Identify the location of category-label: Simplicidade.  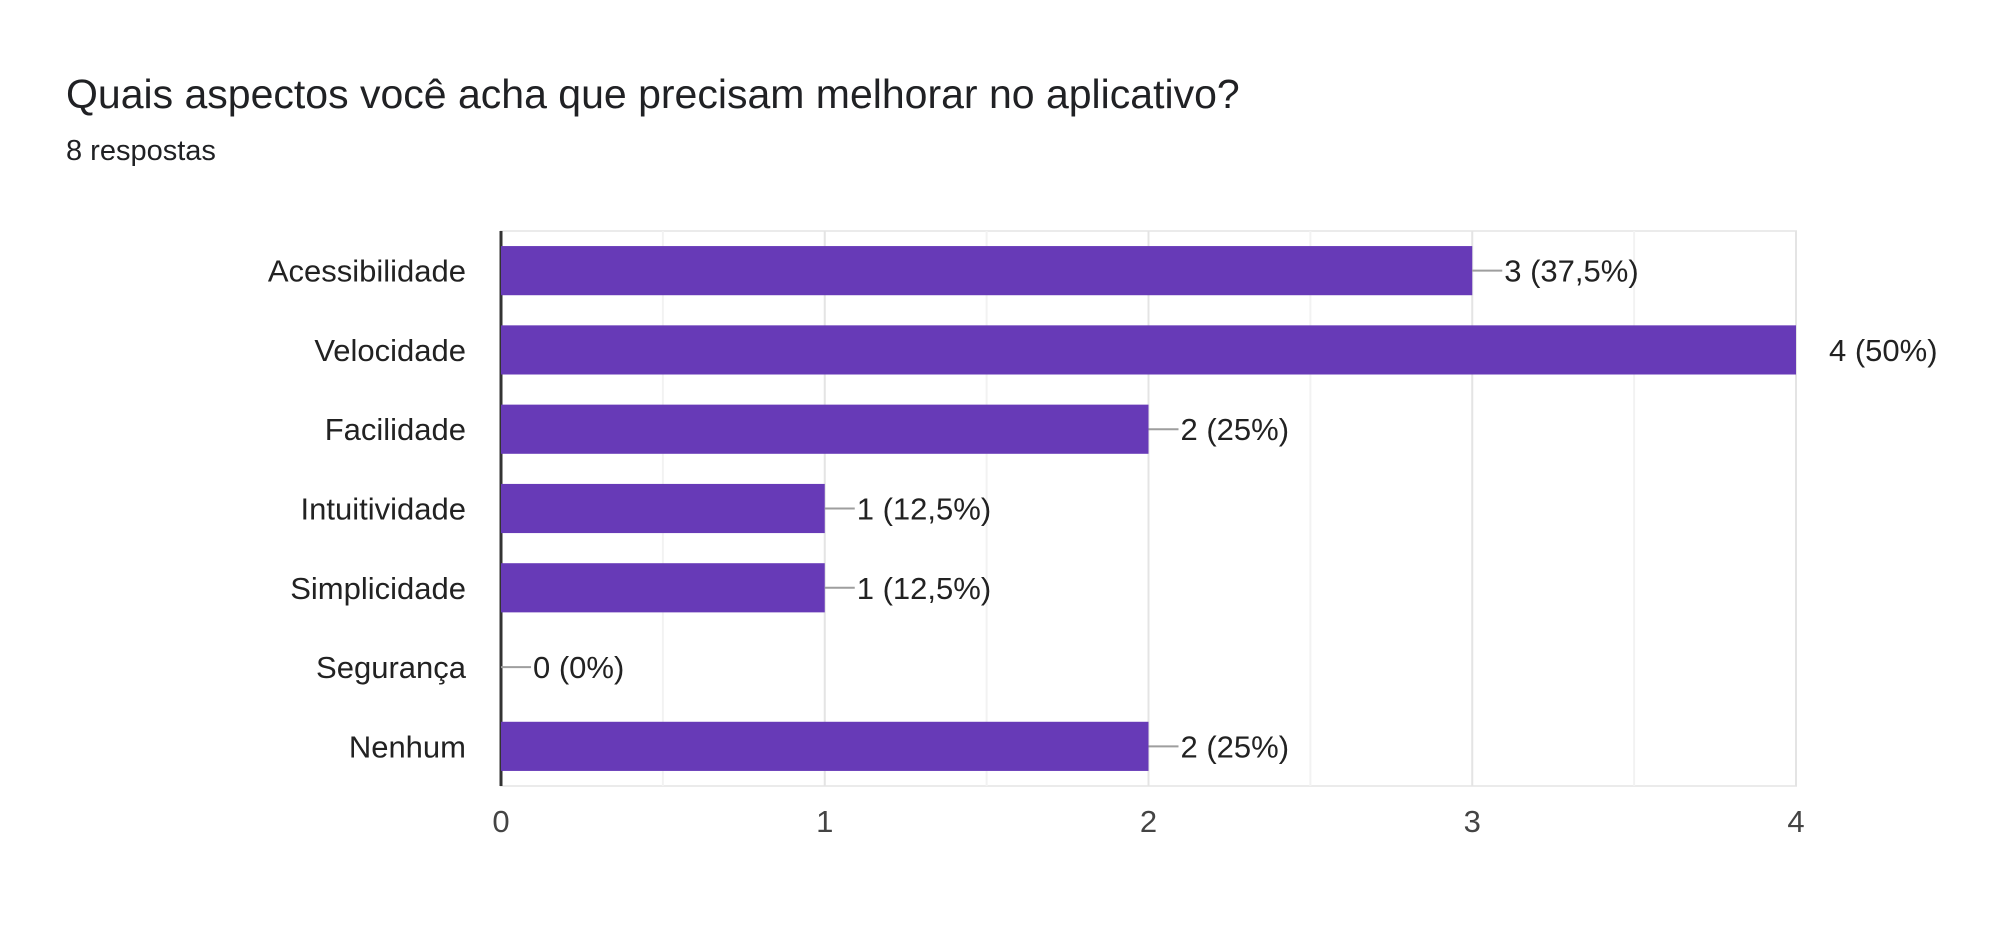
(378, 588).